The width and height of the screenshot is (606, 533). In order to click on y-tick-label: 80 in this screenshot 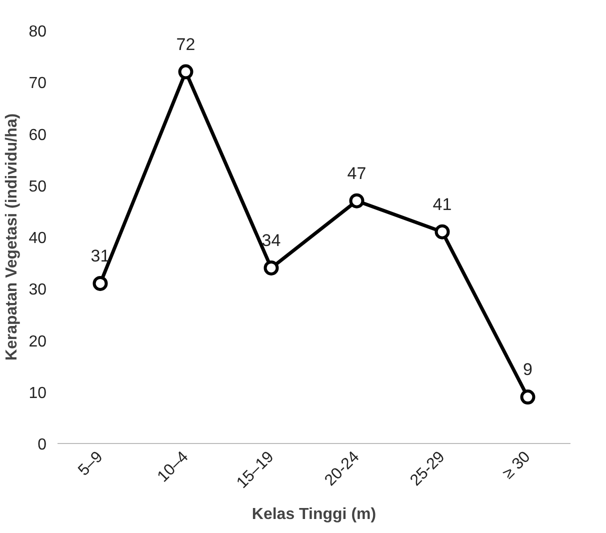, I will do `click(37, 32)`.